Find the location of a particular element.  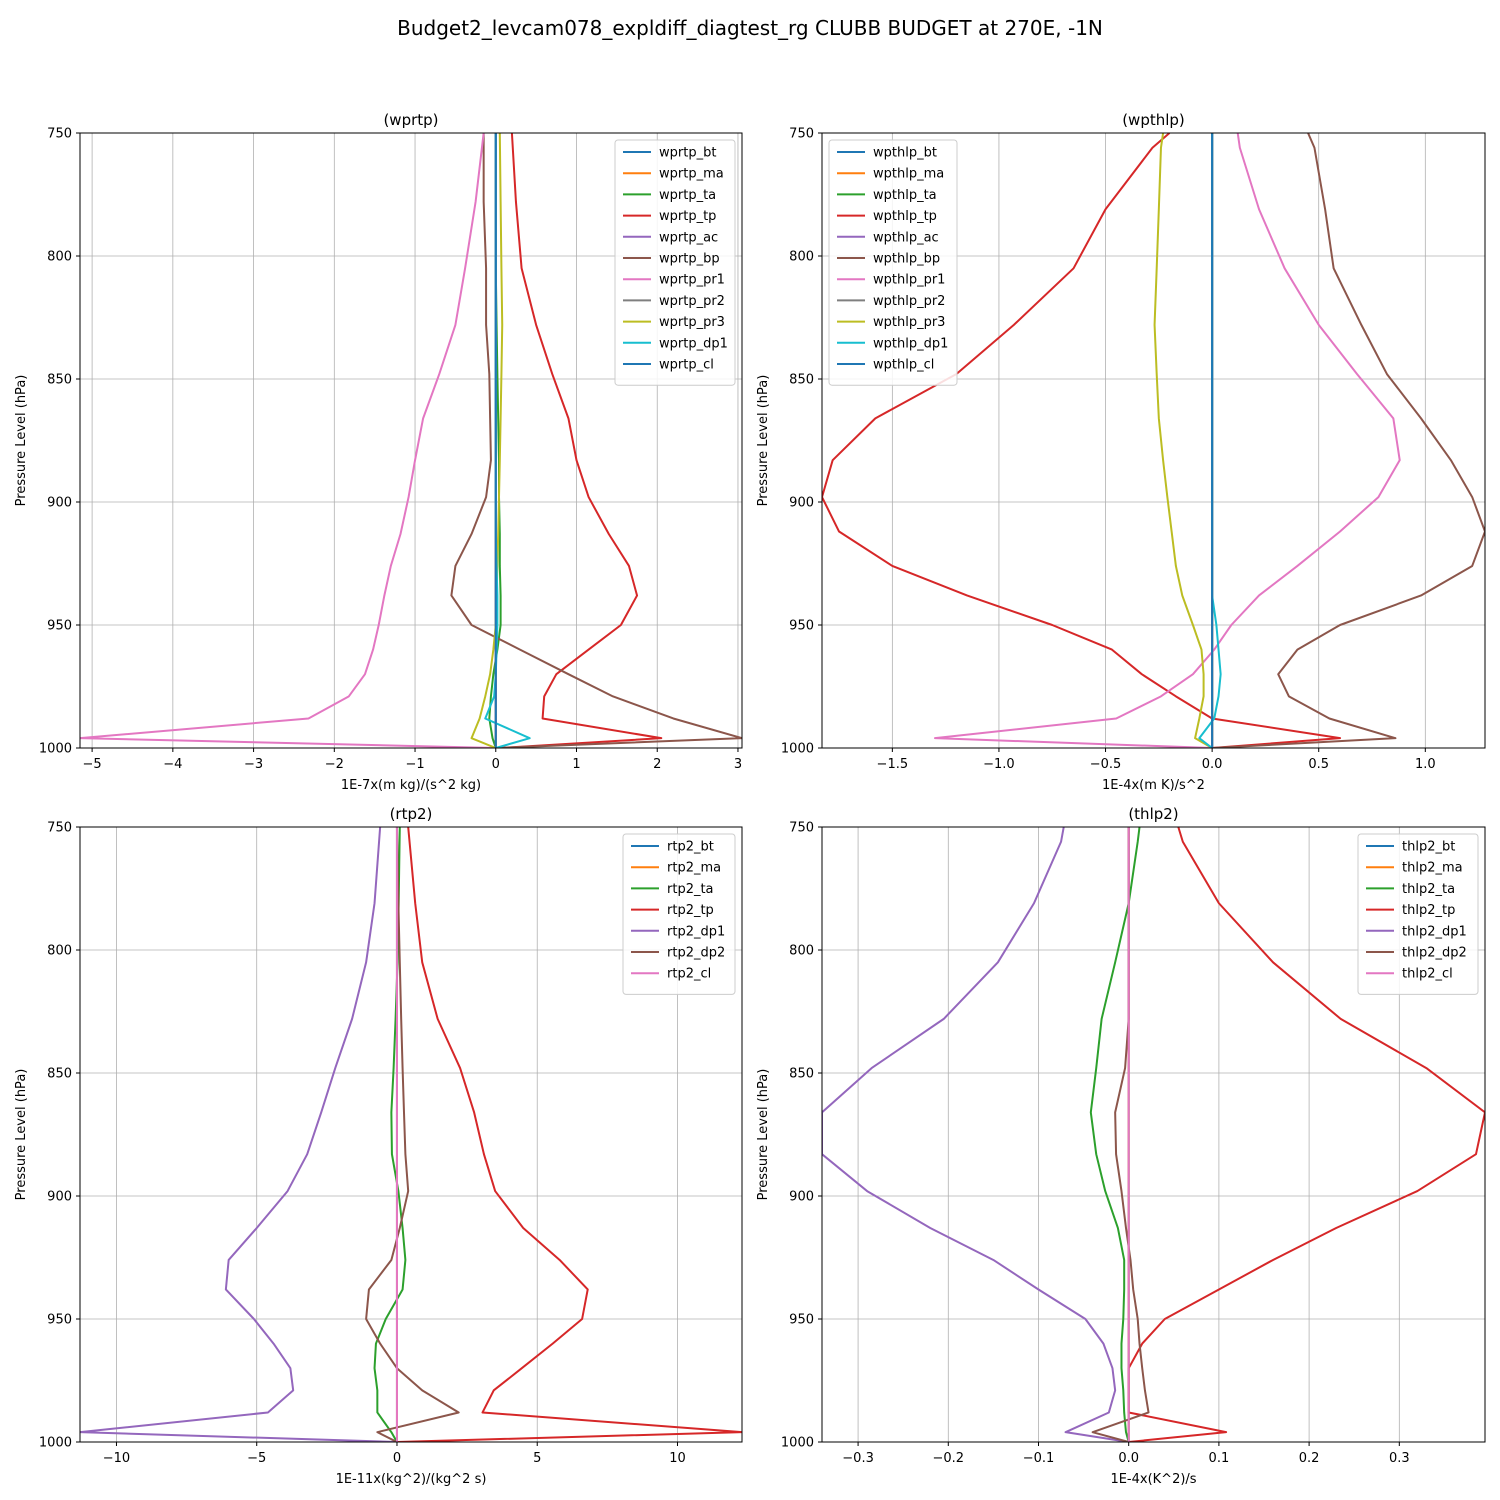

legend-label: wprtp_cl is located at coordinates (686, 365).